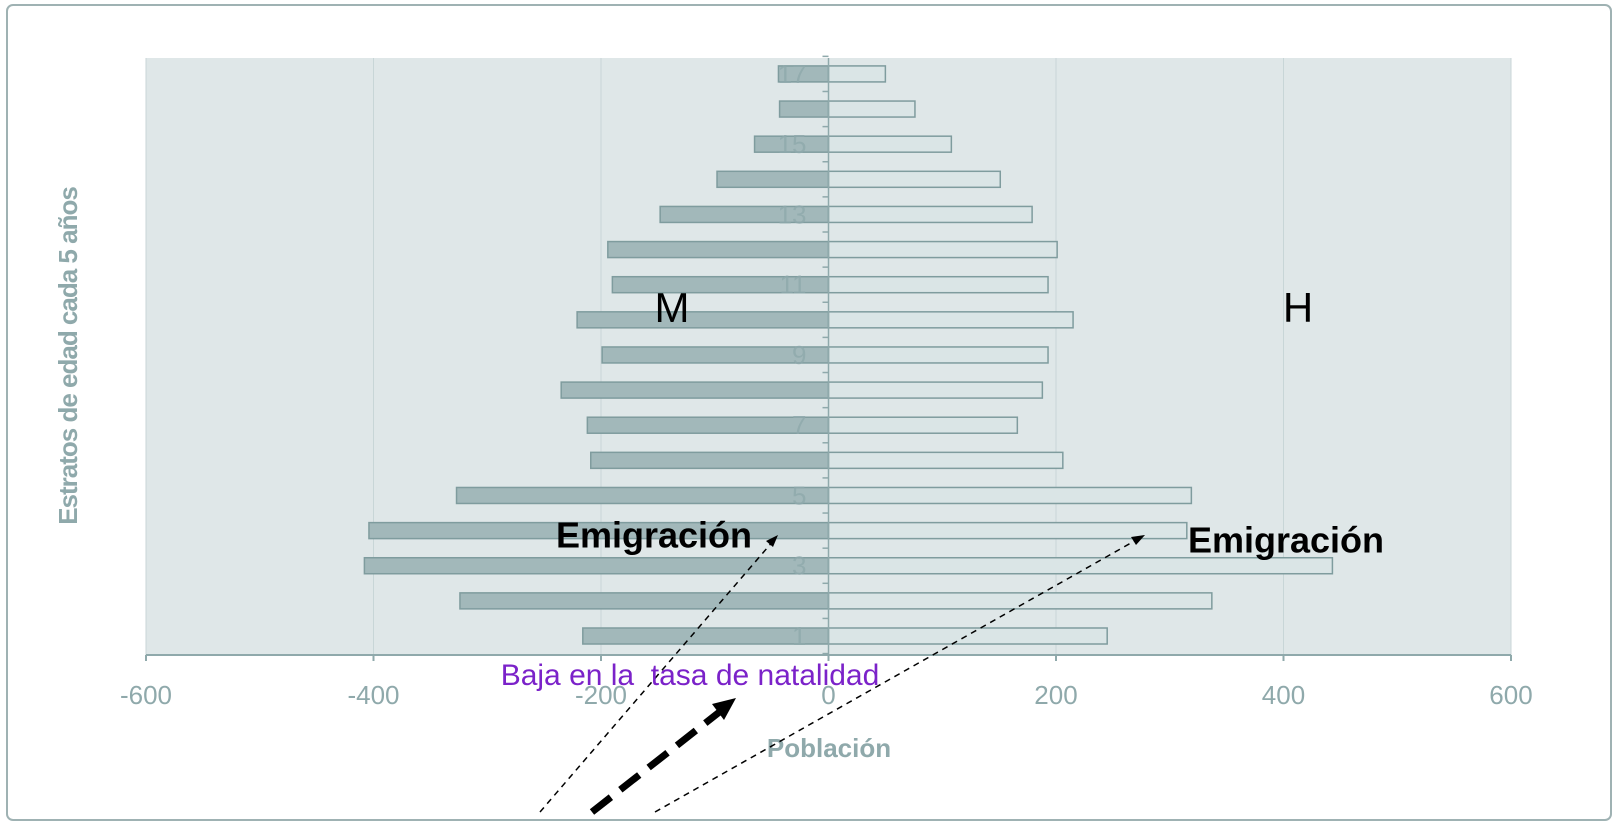 This screenshot has width=1618, height=825. Describe the element at coordinates (799, 355) in the screenshot. I see `y-tick-label: 9` at that location.